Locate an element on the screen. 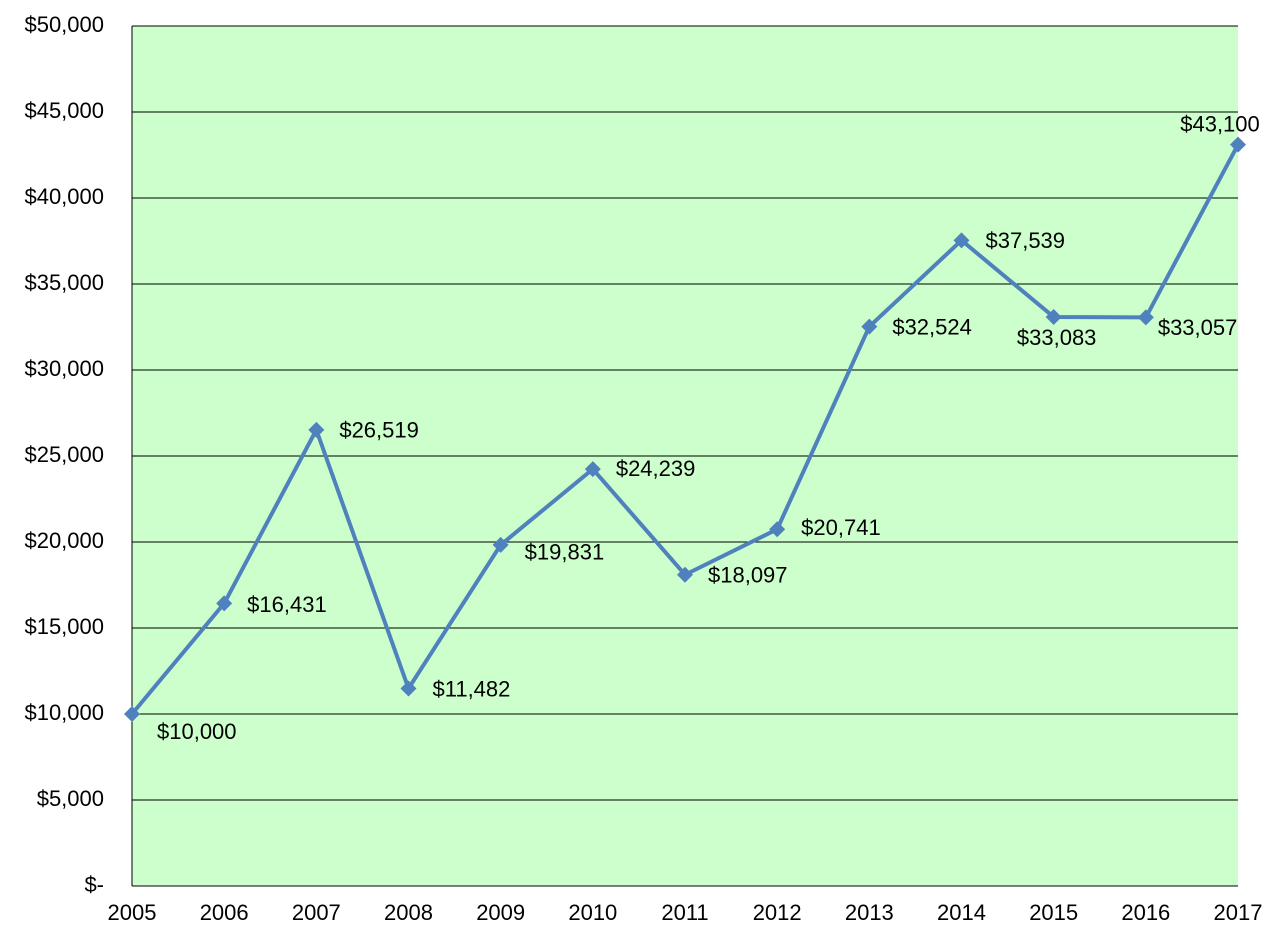 The height and width of the screenshot is (926, 1268). y-tick-label: $5,000 is located at coordinates (70, 798).